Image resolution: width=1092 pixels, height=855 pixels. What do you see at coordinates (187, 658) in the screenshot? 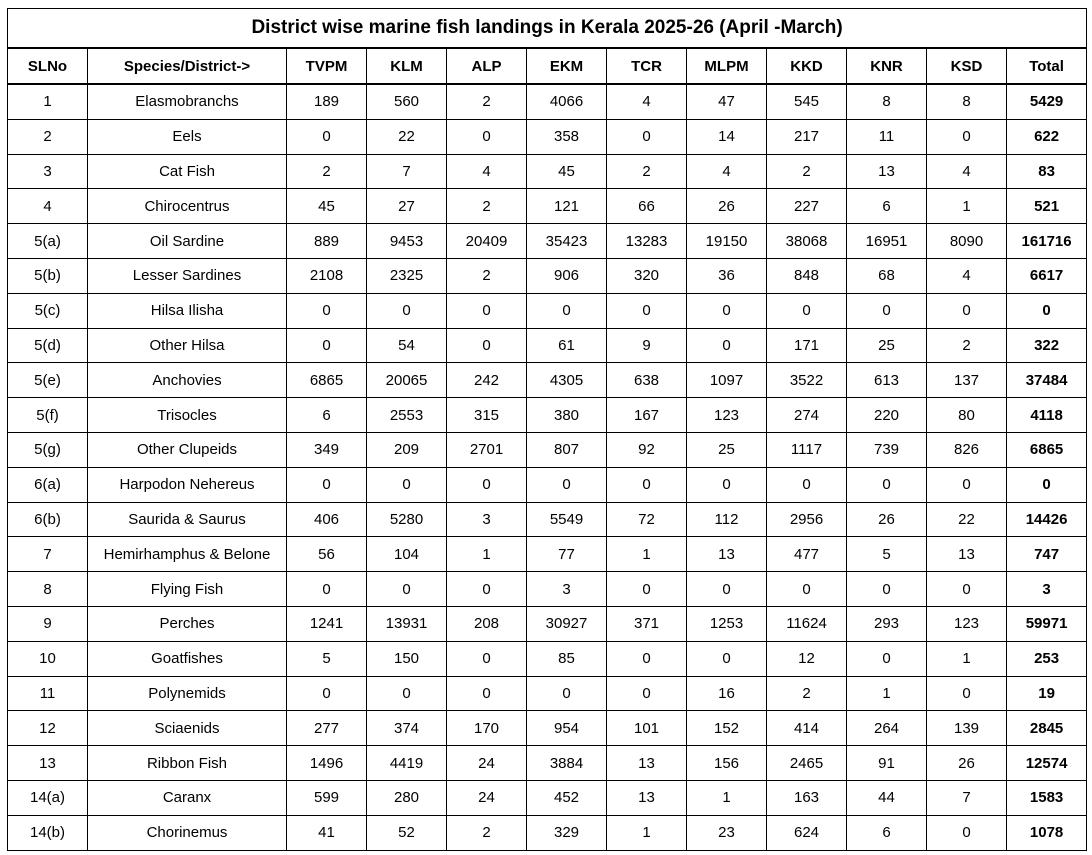
I see `species-cell: Goatfishes` at bounding box center [187, 658].